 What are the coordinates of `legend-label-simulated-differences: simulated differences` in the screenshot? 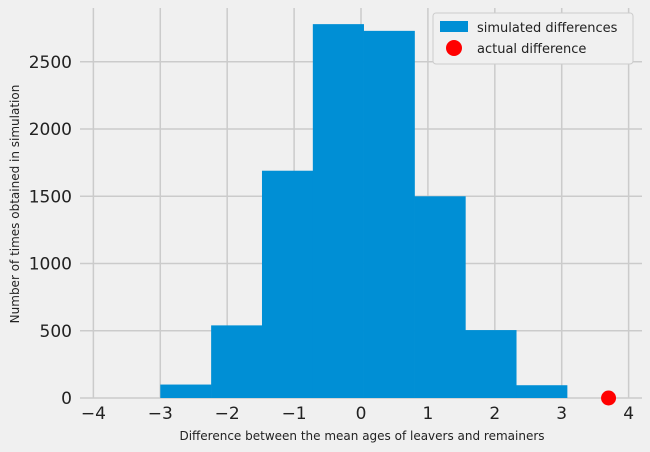 It's located at (547, 28).